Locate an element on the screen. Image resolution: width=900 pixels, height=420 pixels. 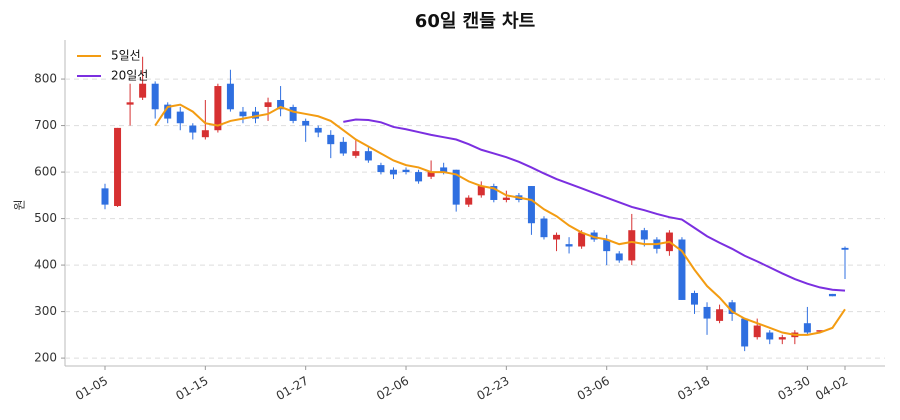
x-tick-label: 04-02 is located at coordinates (831, 389).